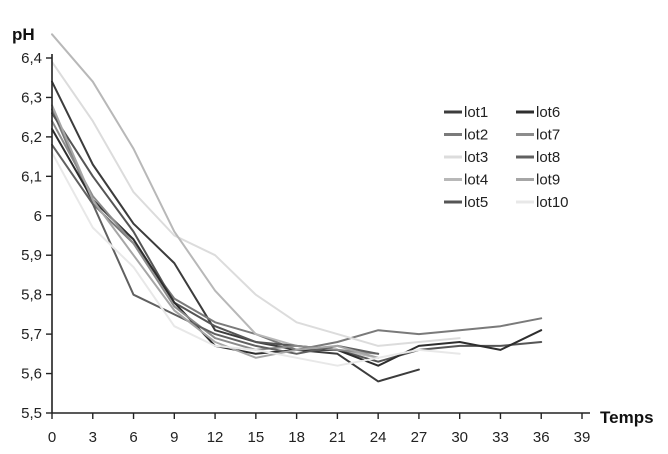 The width and height of the screenshot is (668, 454). I want to click on x-tick-label: 33, so click(500, 437).